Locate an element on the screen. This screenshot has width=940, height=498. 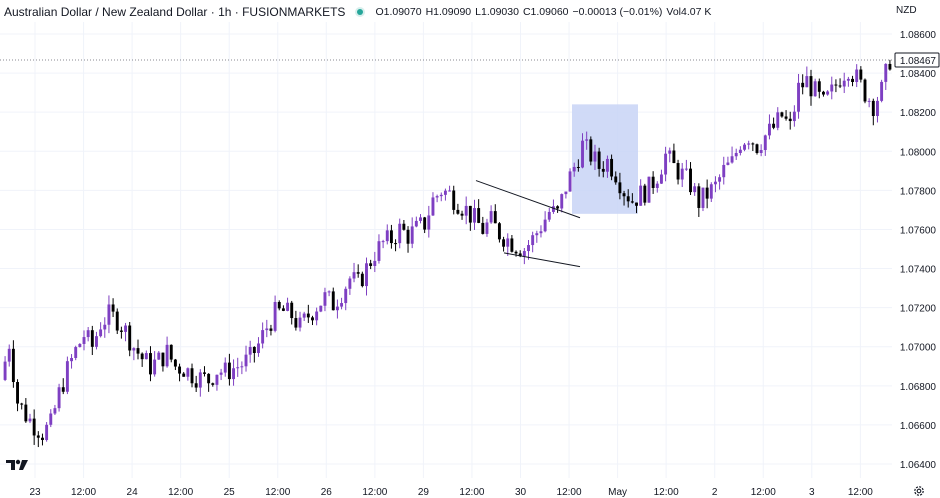
settings-gear-icon is located at coordinates (919, 491).